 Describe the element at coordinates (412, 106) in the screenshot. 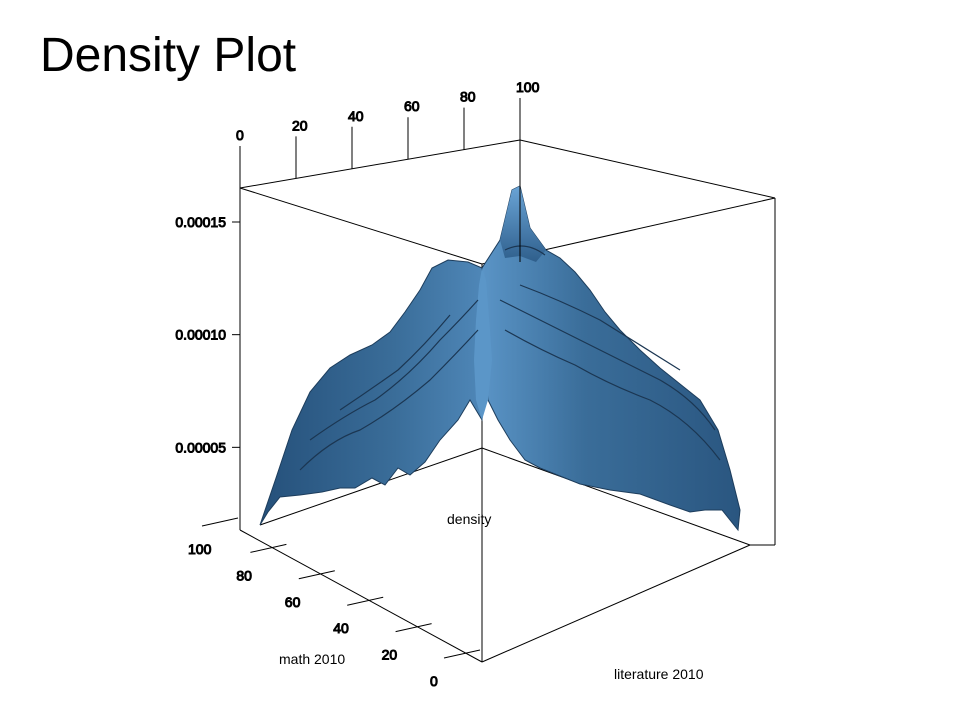

I see `top-tick-label: 60` at that location.